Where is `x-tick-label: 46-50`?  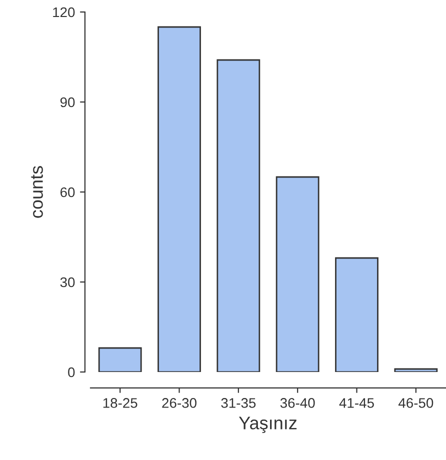
x-tick-label: 46-50 is located at coordinates (416, 403).